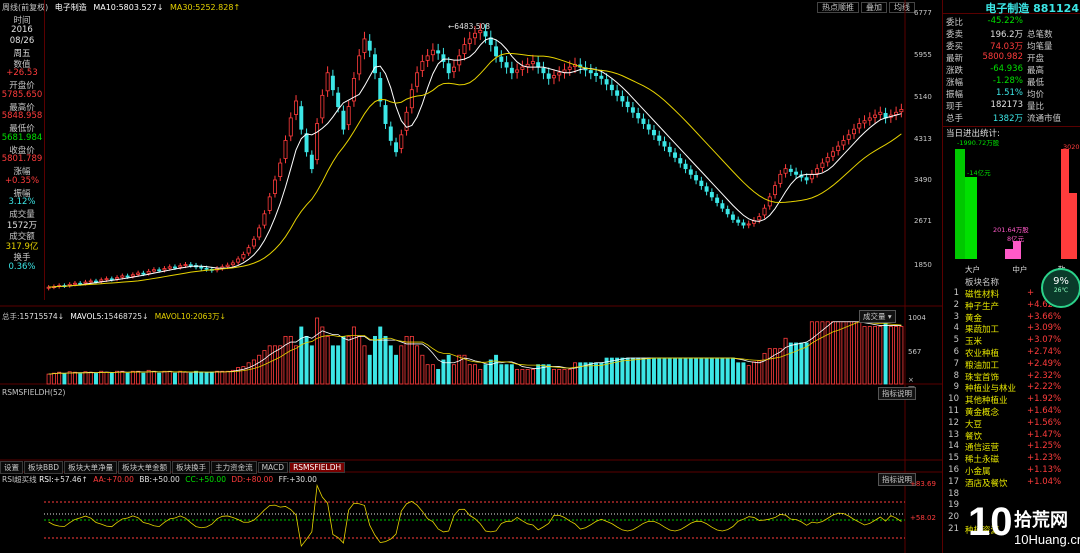 The width and height of the screenshot is (1080, 553). What do you see at coordinates (923, 97) in the screenshot?
I see `price-tick: 5140` at bounding box center [923, 97].